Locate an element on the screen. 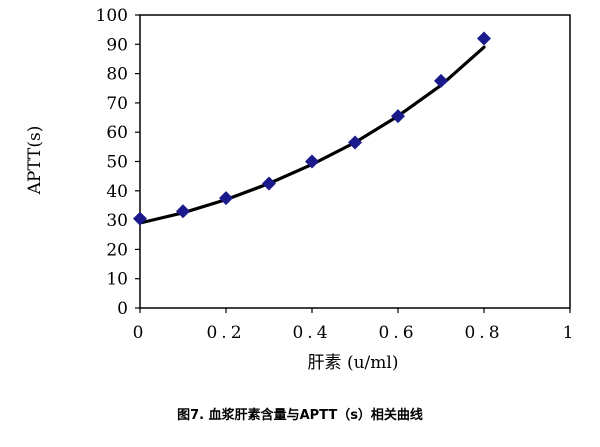 The width and height of the screenshot is (600, 447). y-tick-label: 10 is located at coordinates (117, 280).